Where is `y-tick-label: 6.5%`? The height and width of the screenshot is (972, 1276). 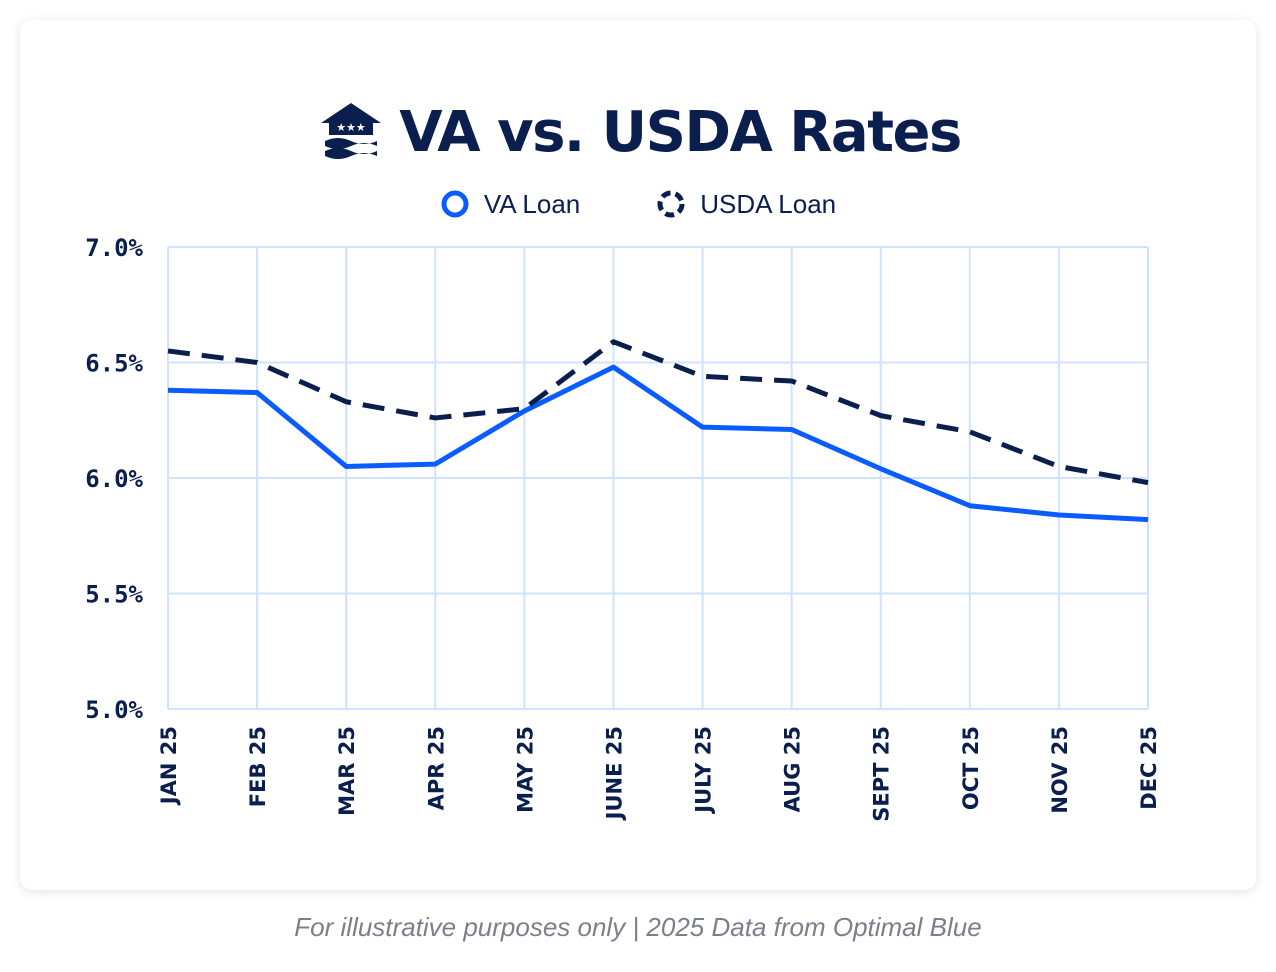 y-tick-label: 6.5% is located at coordinates (114, 364).